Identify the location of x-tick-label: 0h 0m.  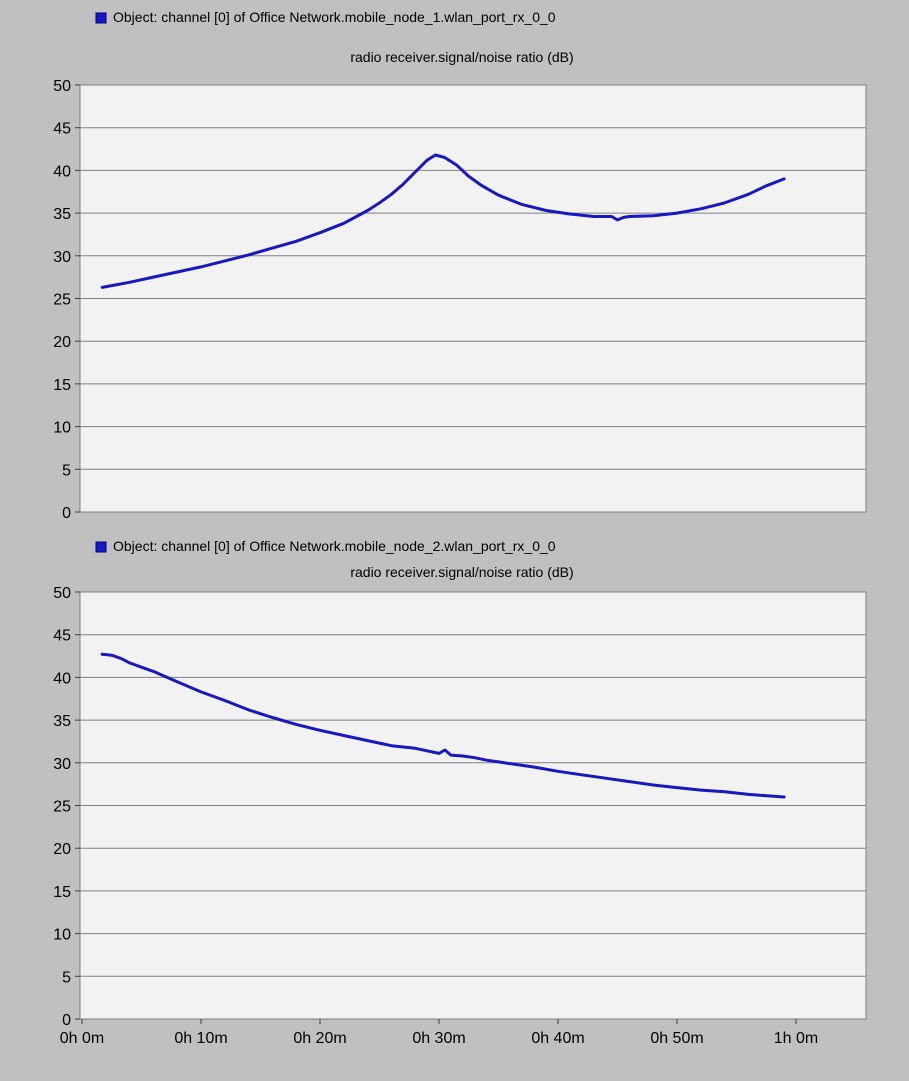
(82, 1038).